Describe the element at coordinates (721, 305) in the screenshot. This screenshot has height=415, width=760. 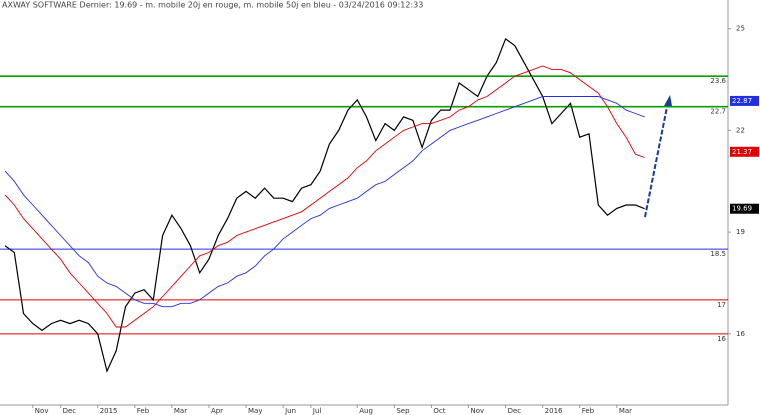
I see `level-label: 17` at that location.